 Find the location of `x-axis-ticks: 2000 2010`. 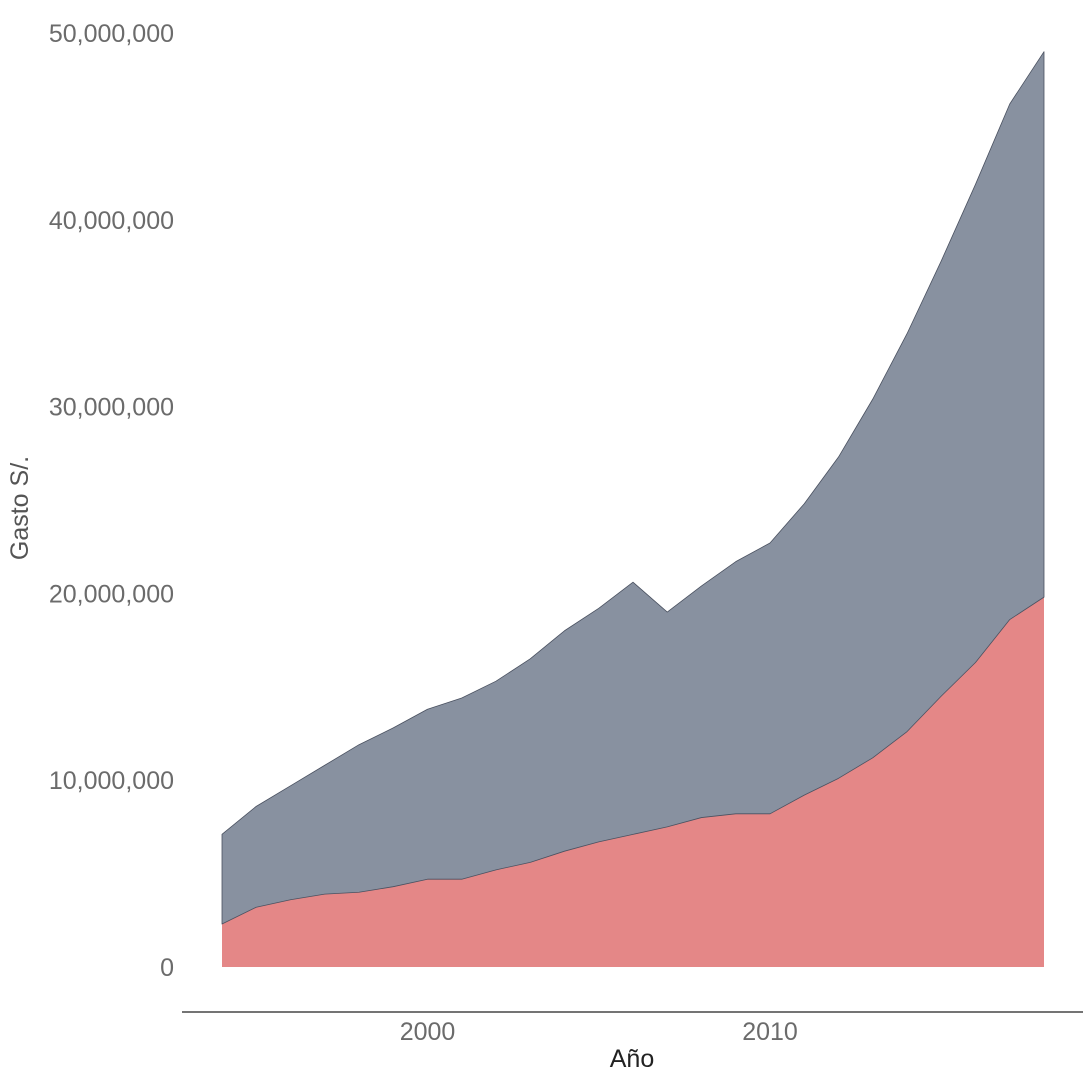

x-axis-ticks: 2000 2010 is located at coordinates (599, 1032).